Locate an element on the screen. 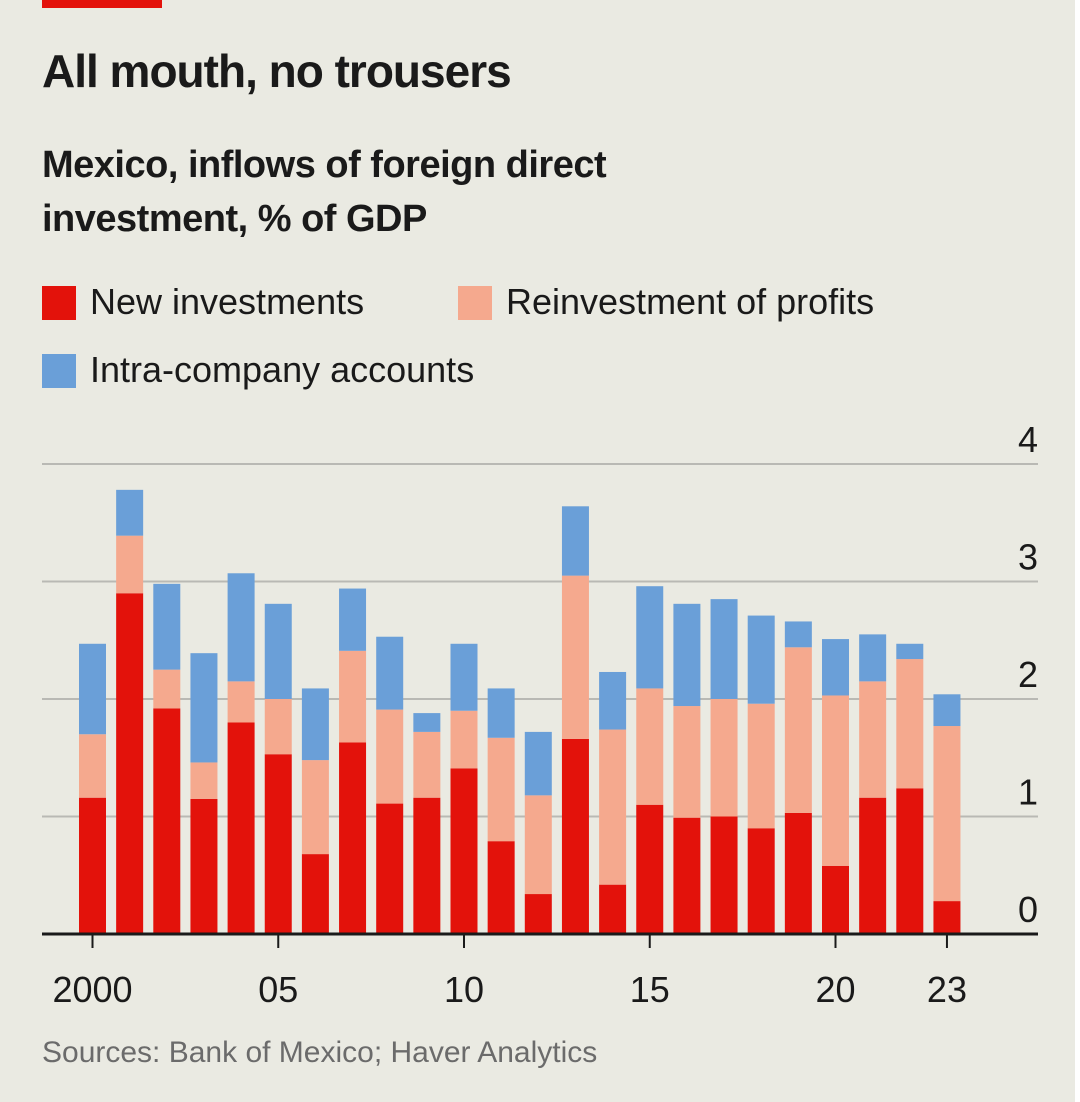 This screenshot has height=1102, width=1080. x-tick-label: 23 is located at coordinates (947, 989).